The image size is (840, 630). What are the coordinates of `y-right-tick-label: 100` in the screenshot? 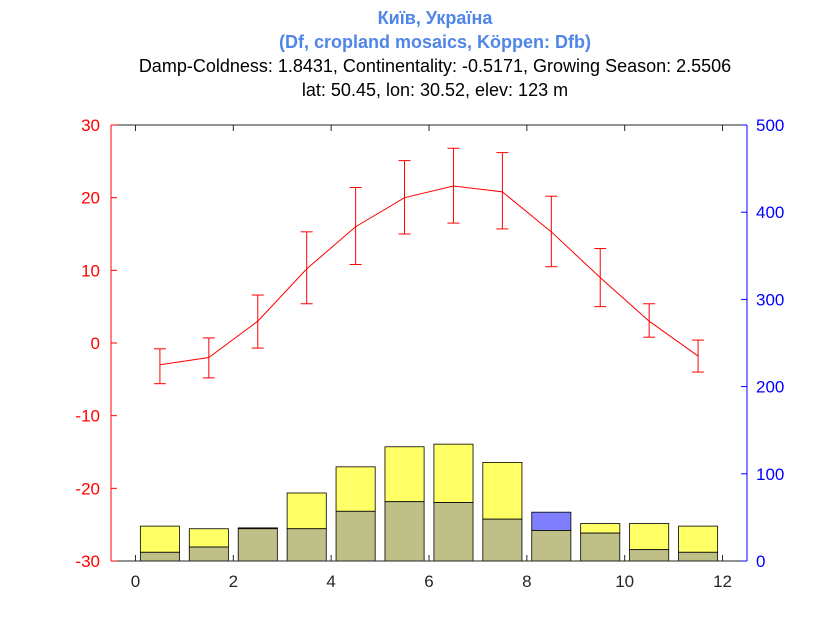 It's located at (770, 474).